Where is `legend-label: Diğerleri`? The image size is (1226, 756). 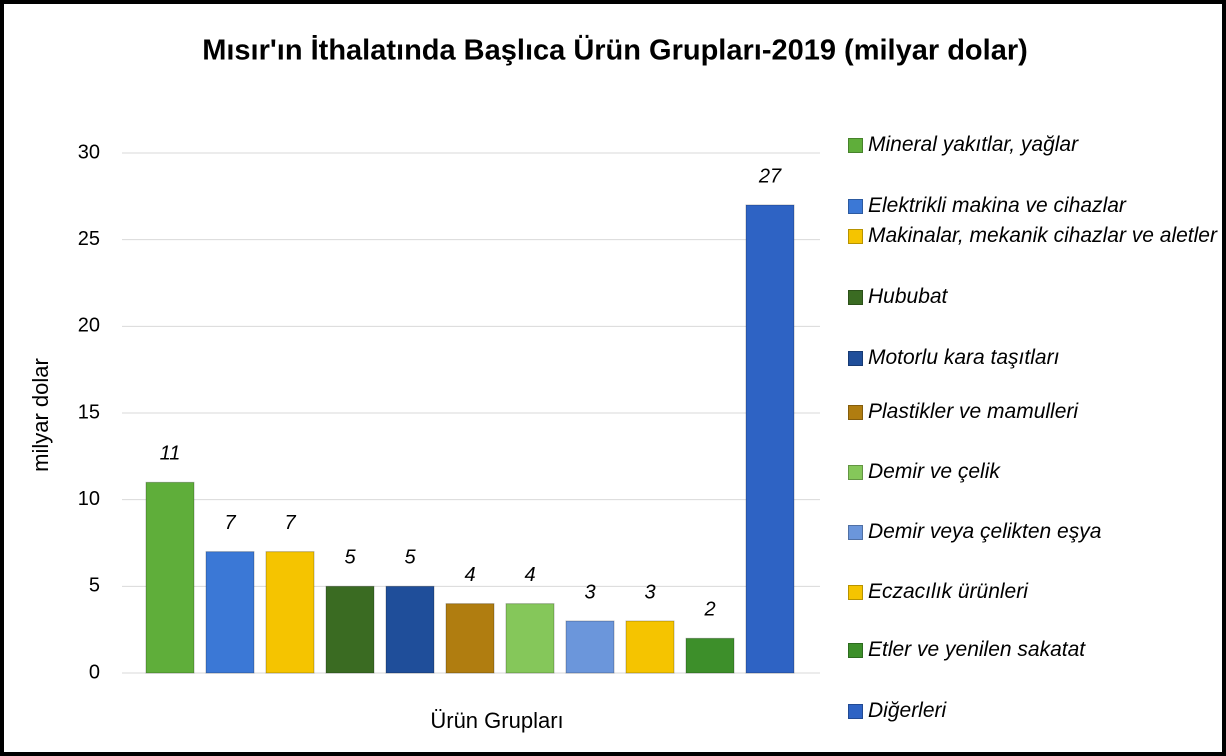
legend-label: Diğerleri is located at coordinates (907, 710).